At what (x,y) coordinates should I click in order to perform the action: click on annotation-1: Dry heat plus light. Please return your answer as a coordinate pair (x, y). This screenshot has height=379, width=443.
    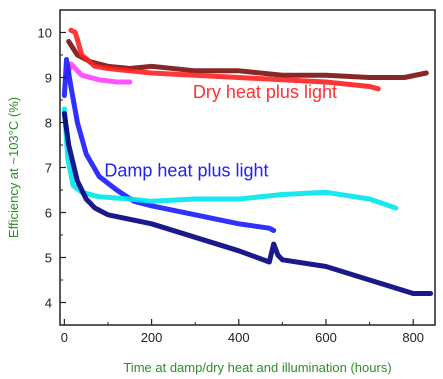
    Looking at the image, I should click on (265, 92).